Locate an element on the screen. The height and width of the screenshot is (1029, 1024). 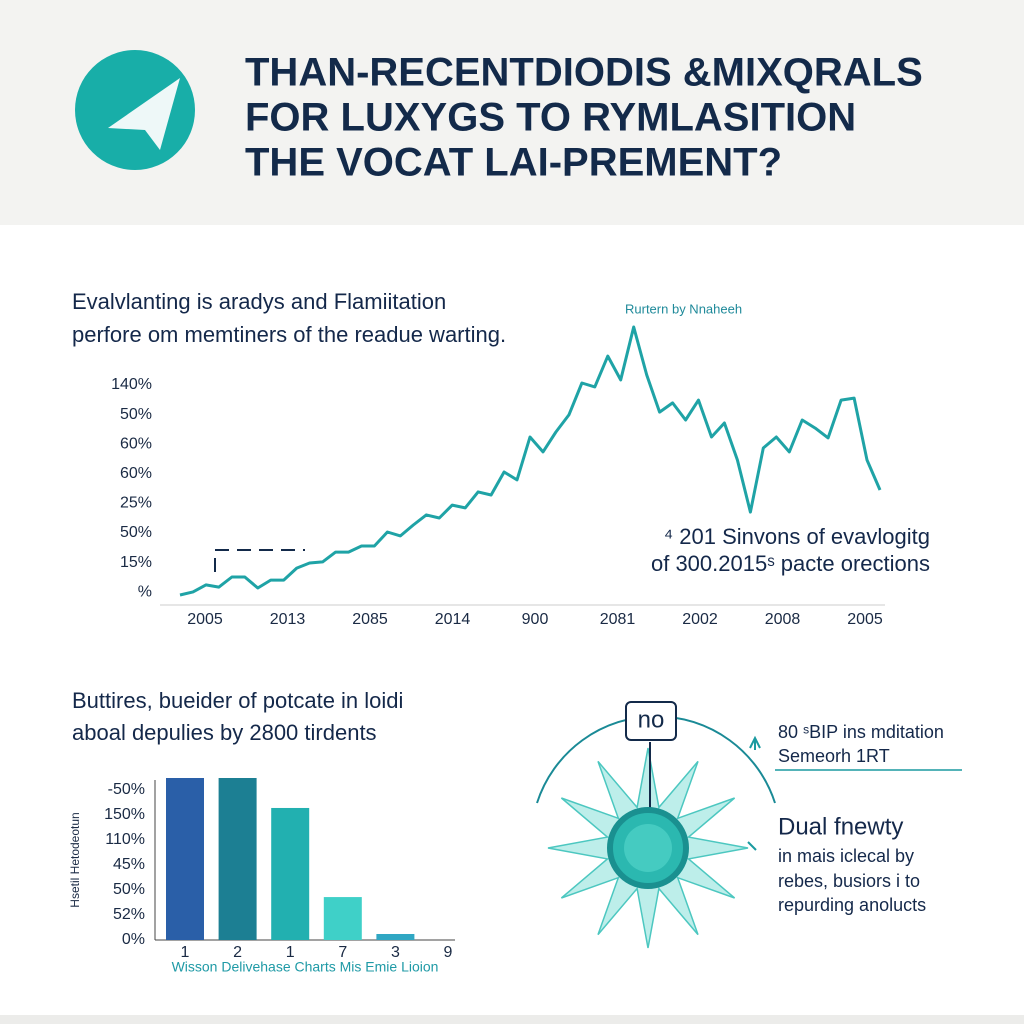
note: Semeorh 1RT is located at coordinates (834, 756).